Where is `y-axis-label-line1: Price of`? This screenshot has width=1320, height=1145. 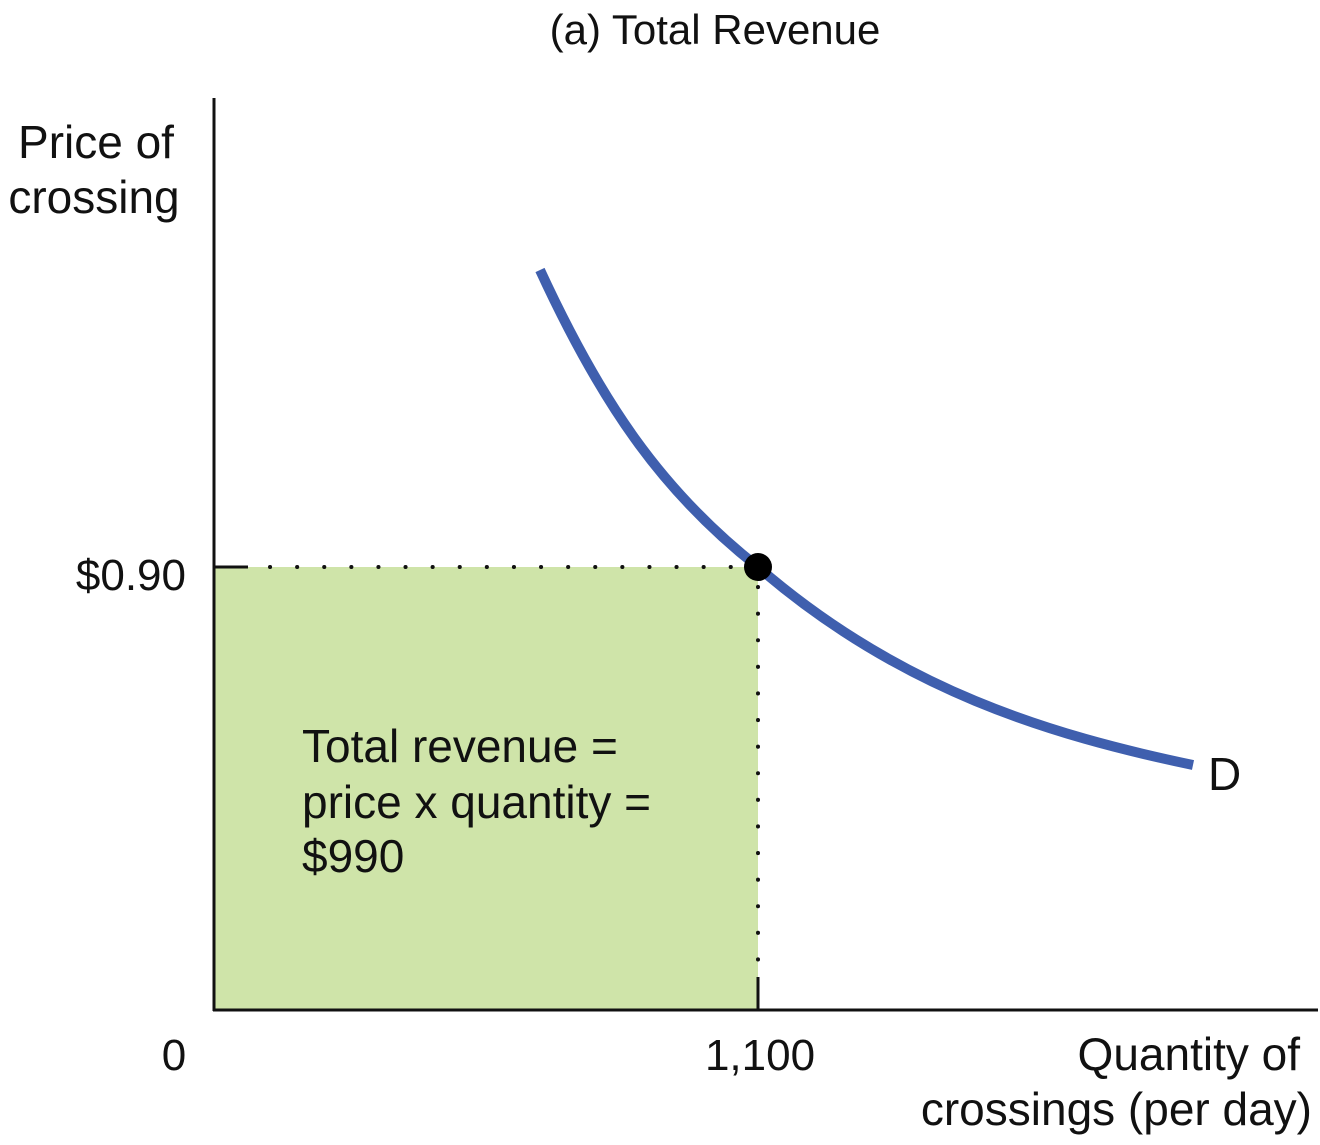
y-axis-label-line1: Price of is located at coordinates (96, 142).